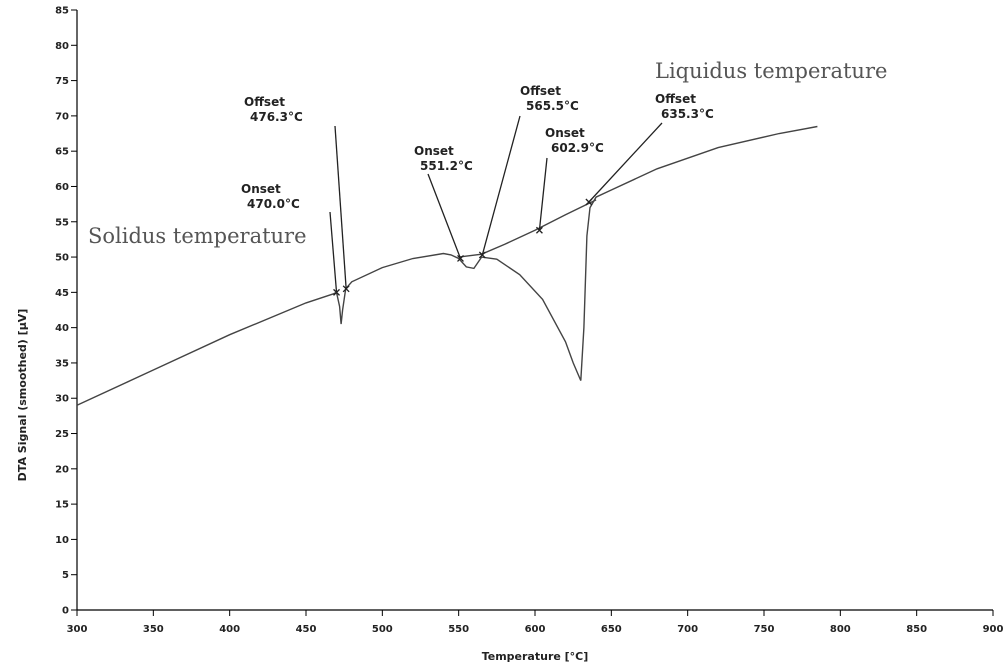 This screenshot has height=665, width=1007. I want to click on y-tick-label: 20, so click(62, 469).